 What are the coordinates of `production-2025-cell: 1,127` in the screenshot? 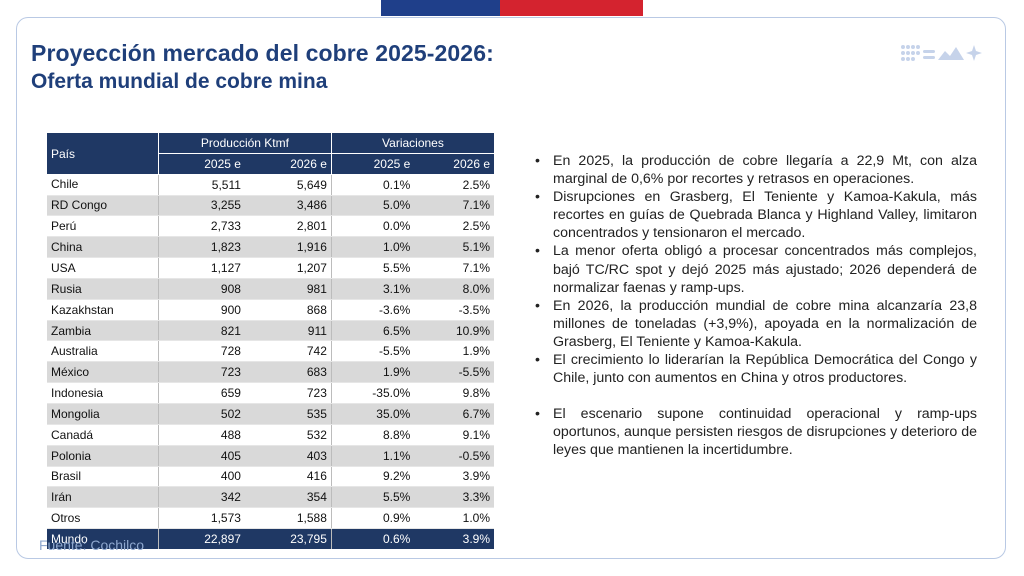 It's located at (201, 268).